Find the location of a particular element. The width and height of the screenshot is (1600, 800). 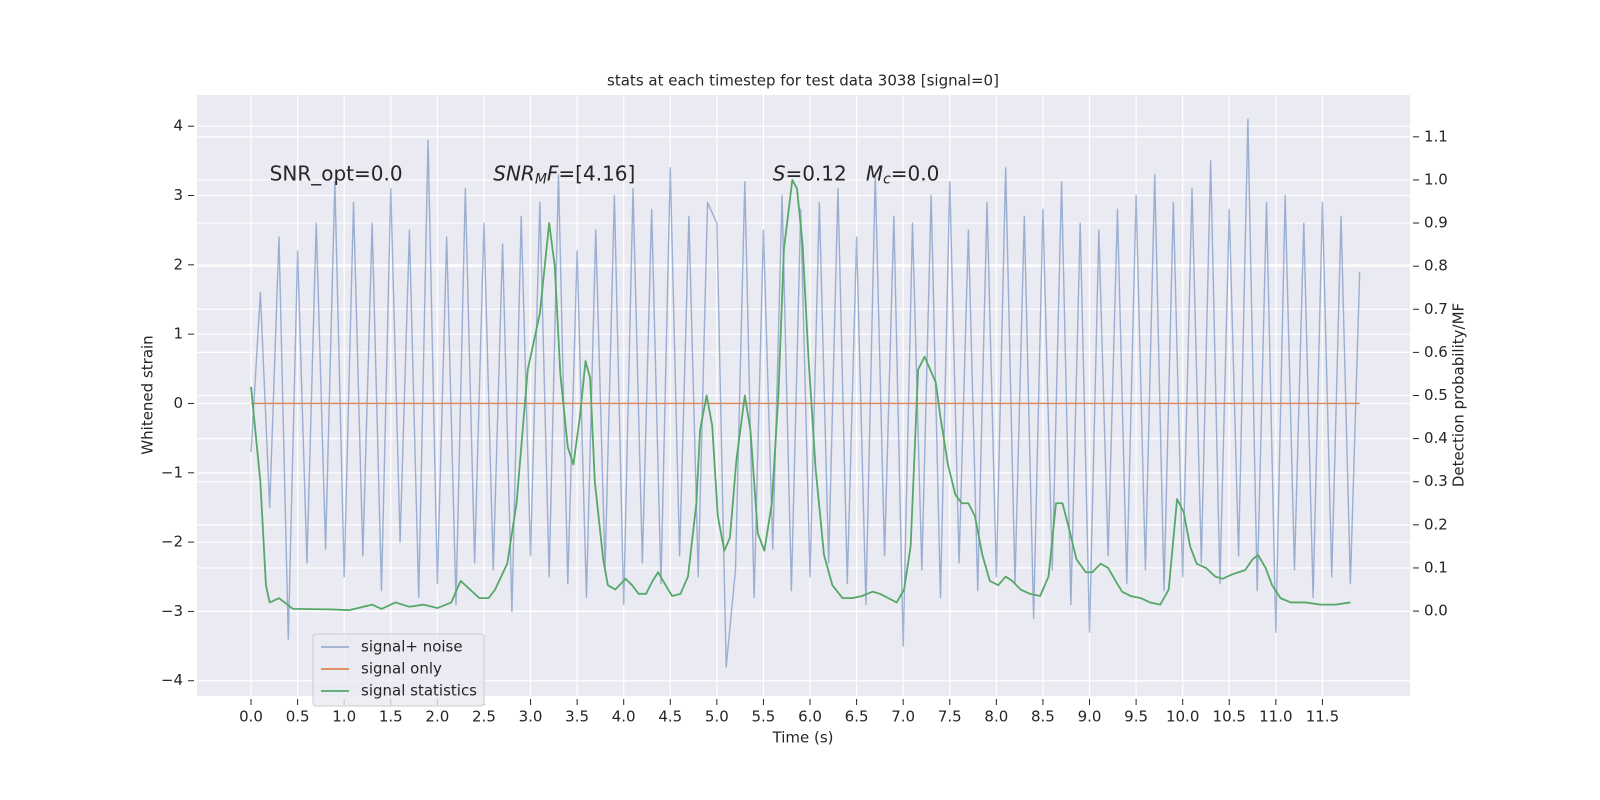

x-tick-label: 8.5 is located at coordinates (1043, 717).